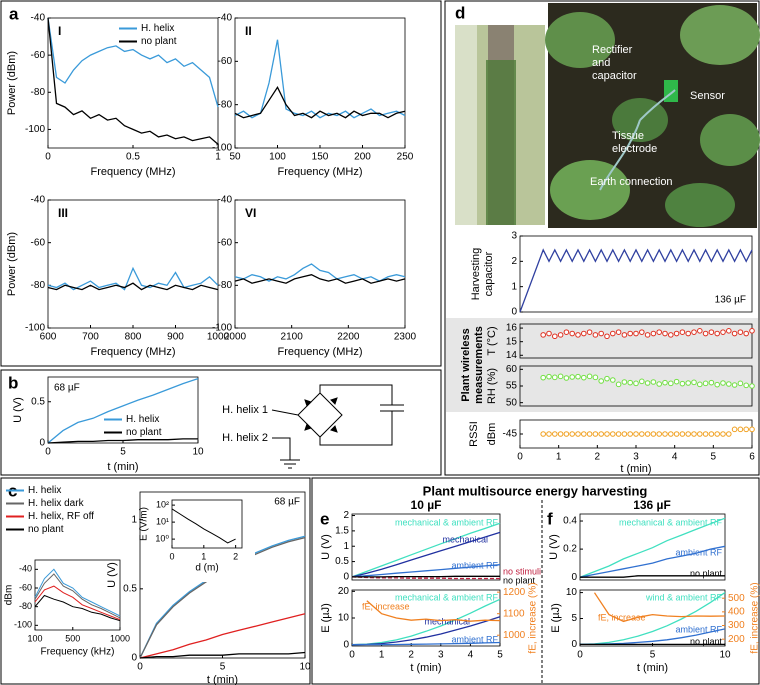  I want to click on annotation: 68 µF, so click(287, 502).